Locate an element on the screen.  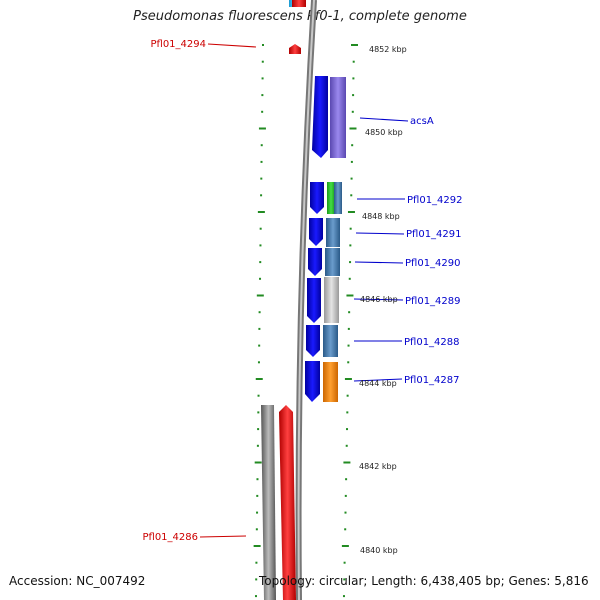
gene-label-pfl01-4289: Pfl01_4289 is located at coordinates (433, 301).